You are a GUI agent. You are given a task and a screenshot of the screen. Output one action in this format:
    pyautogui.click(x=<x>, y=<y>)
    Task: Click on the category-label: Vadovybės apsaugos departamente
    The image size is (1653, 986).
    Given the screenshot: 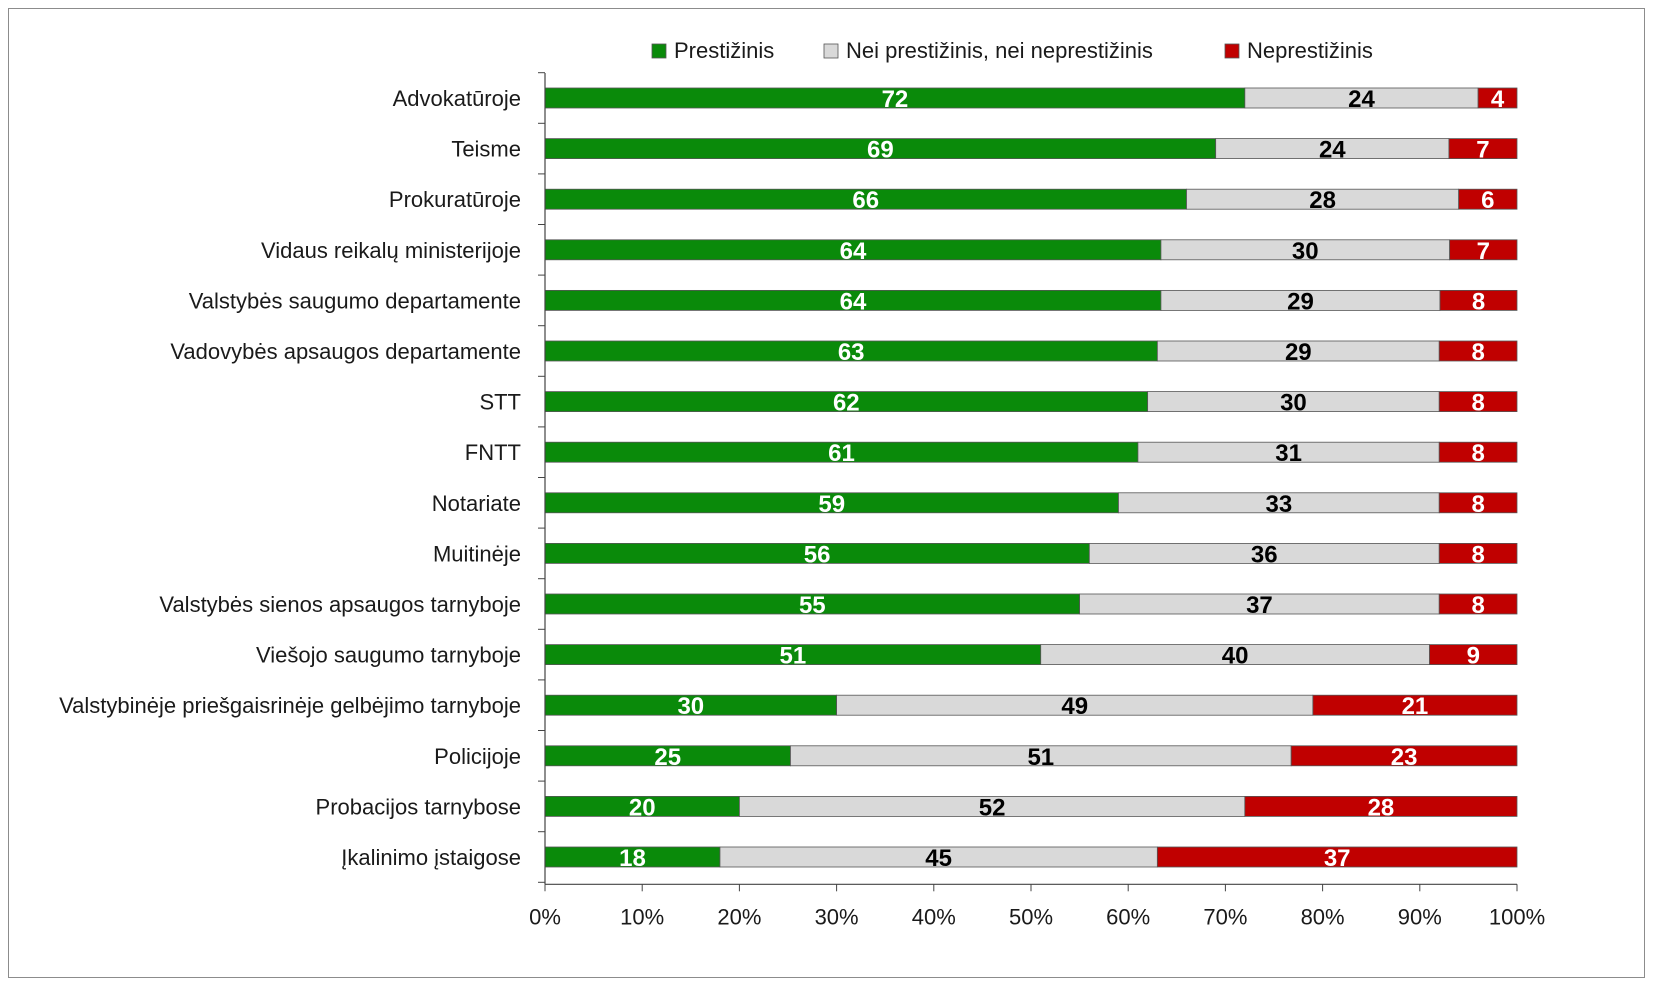 What is the action you would take?
    pyautogui.click(x=345, y=351)
    